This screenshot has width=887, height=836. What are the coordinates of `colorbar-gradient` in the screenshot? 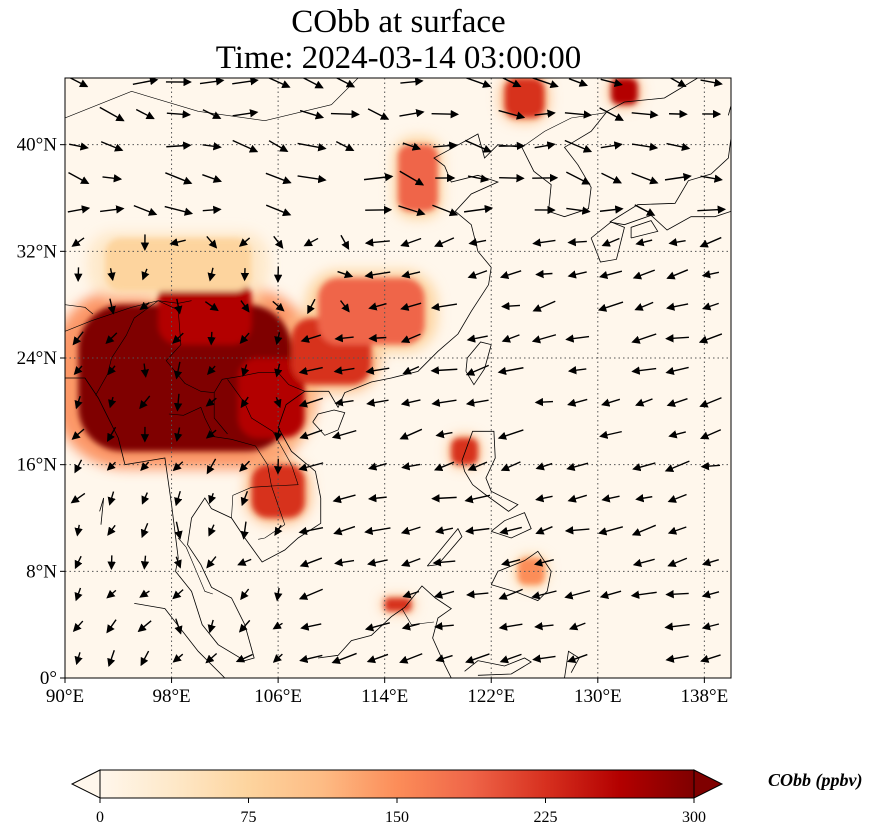 It's located at (397, 784).